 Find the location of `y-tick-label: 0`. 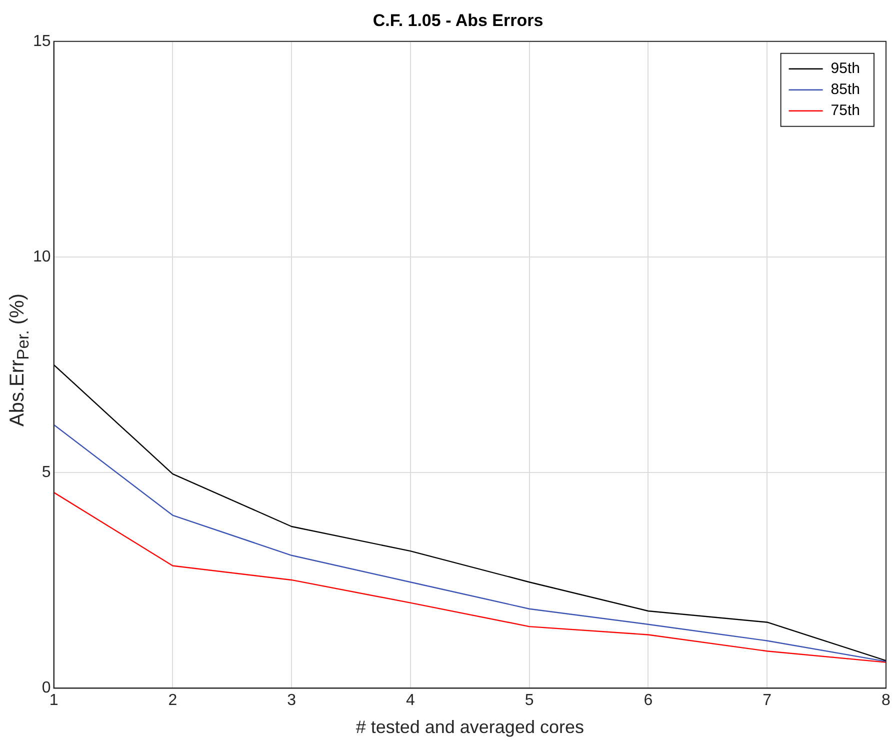

y-tick-label: 0 is located at coordinates (46, 688).